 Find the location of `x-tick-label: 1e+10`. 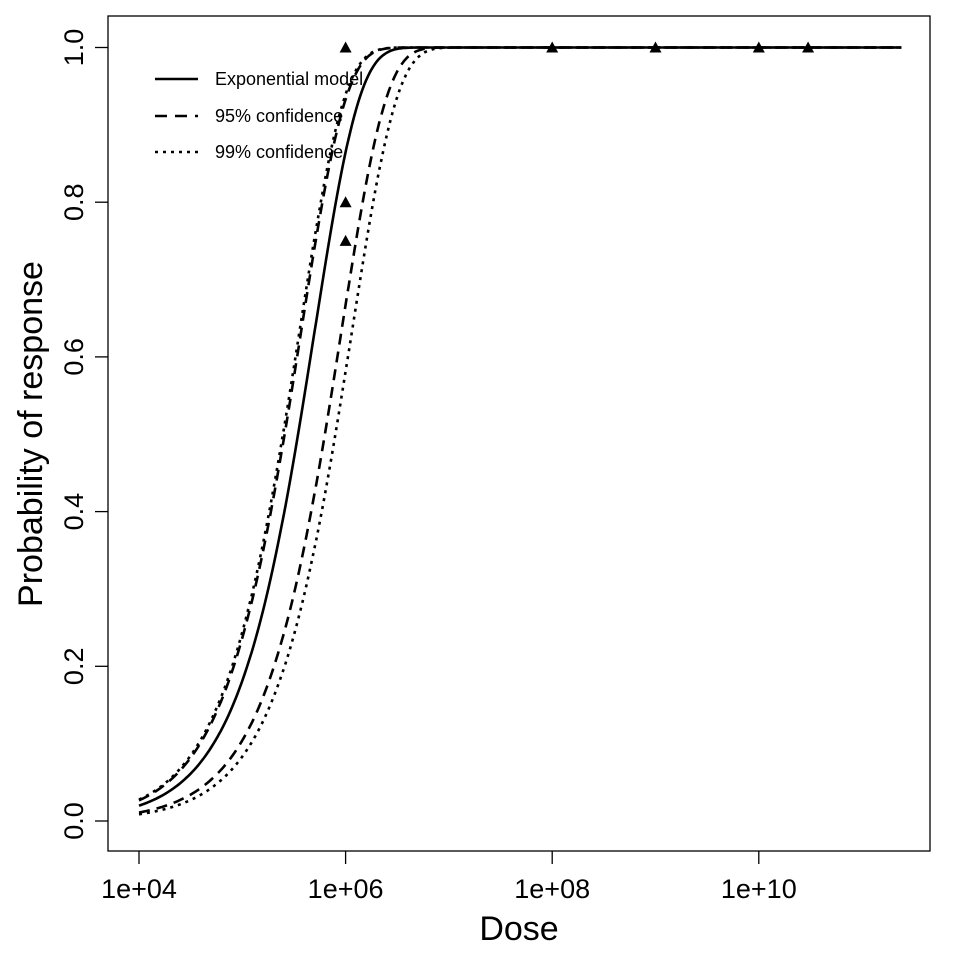

x-tick-label: 1e+10 is located at coordinates (759, 889).